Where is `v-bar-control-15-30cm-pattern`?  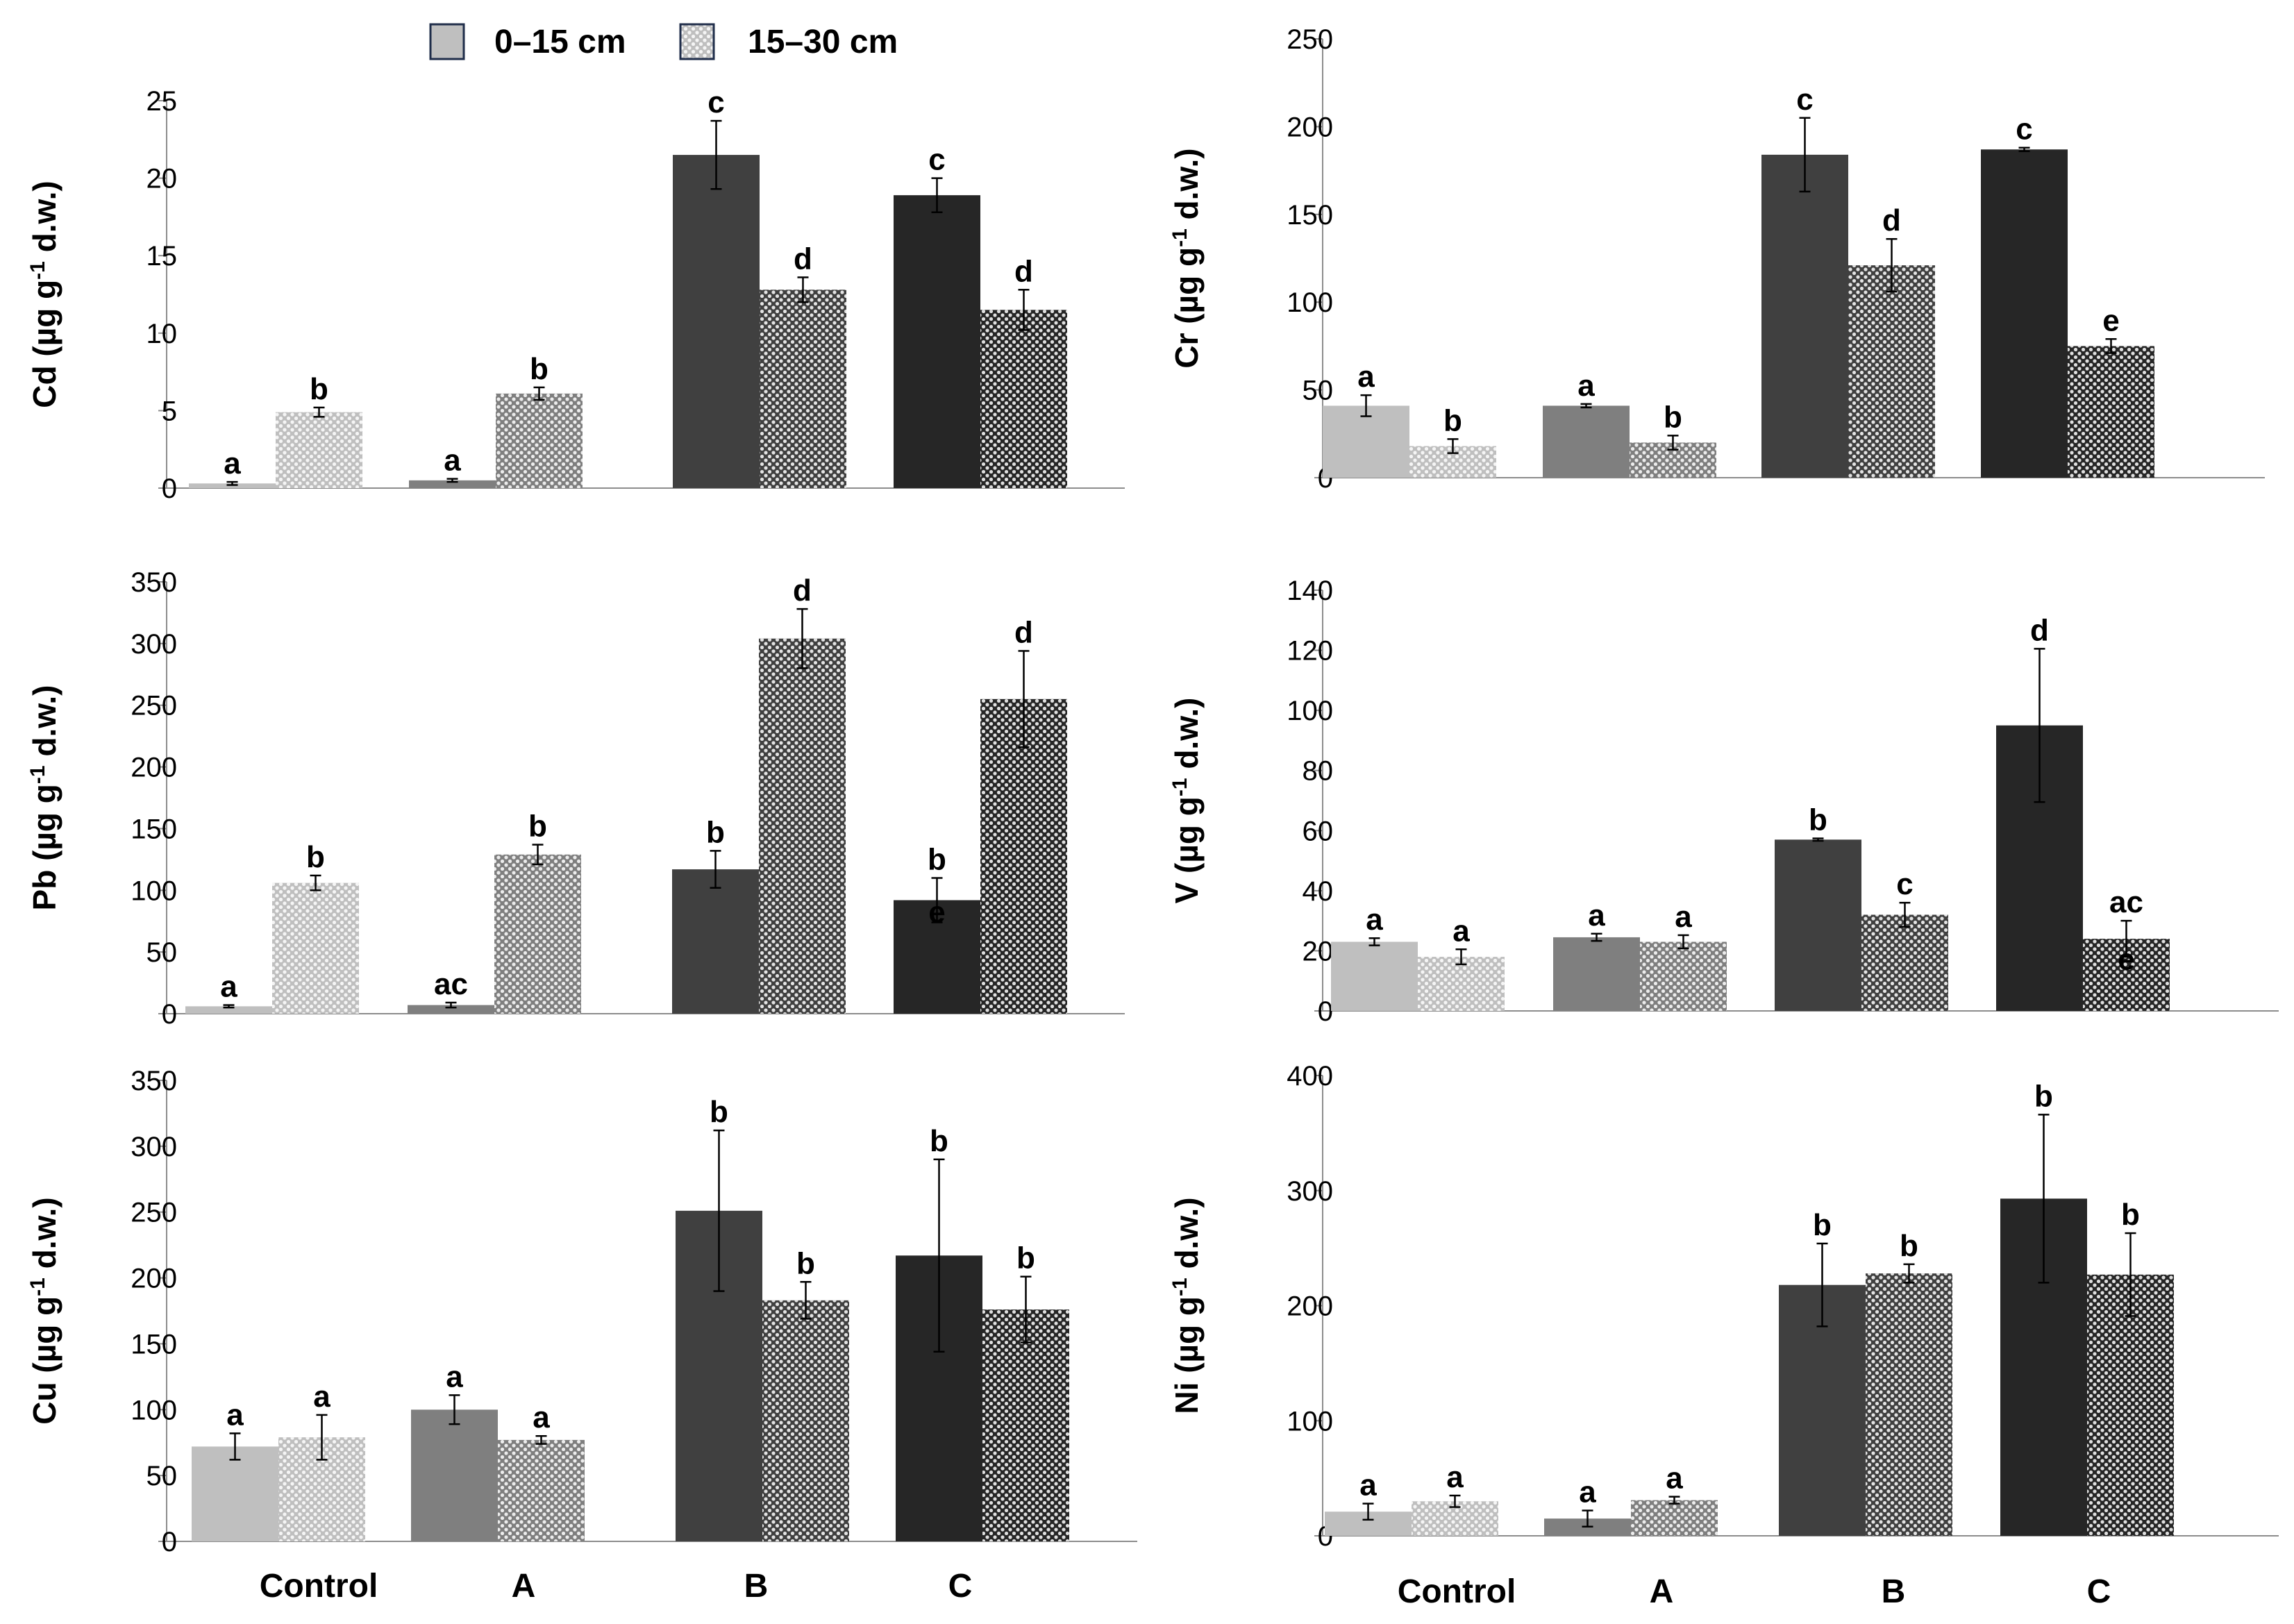
v-bar-control-15-30cm-pattern is located at coordinates (1461, 984).